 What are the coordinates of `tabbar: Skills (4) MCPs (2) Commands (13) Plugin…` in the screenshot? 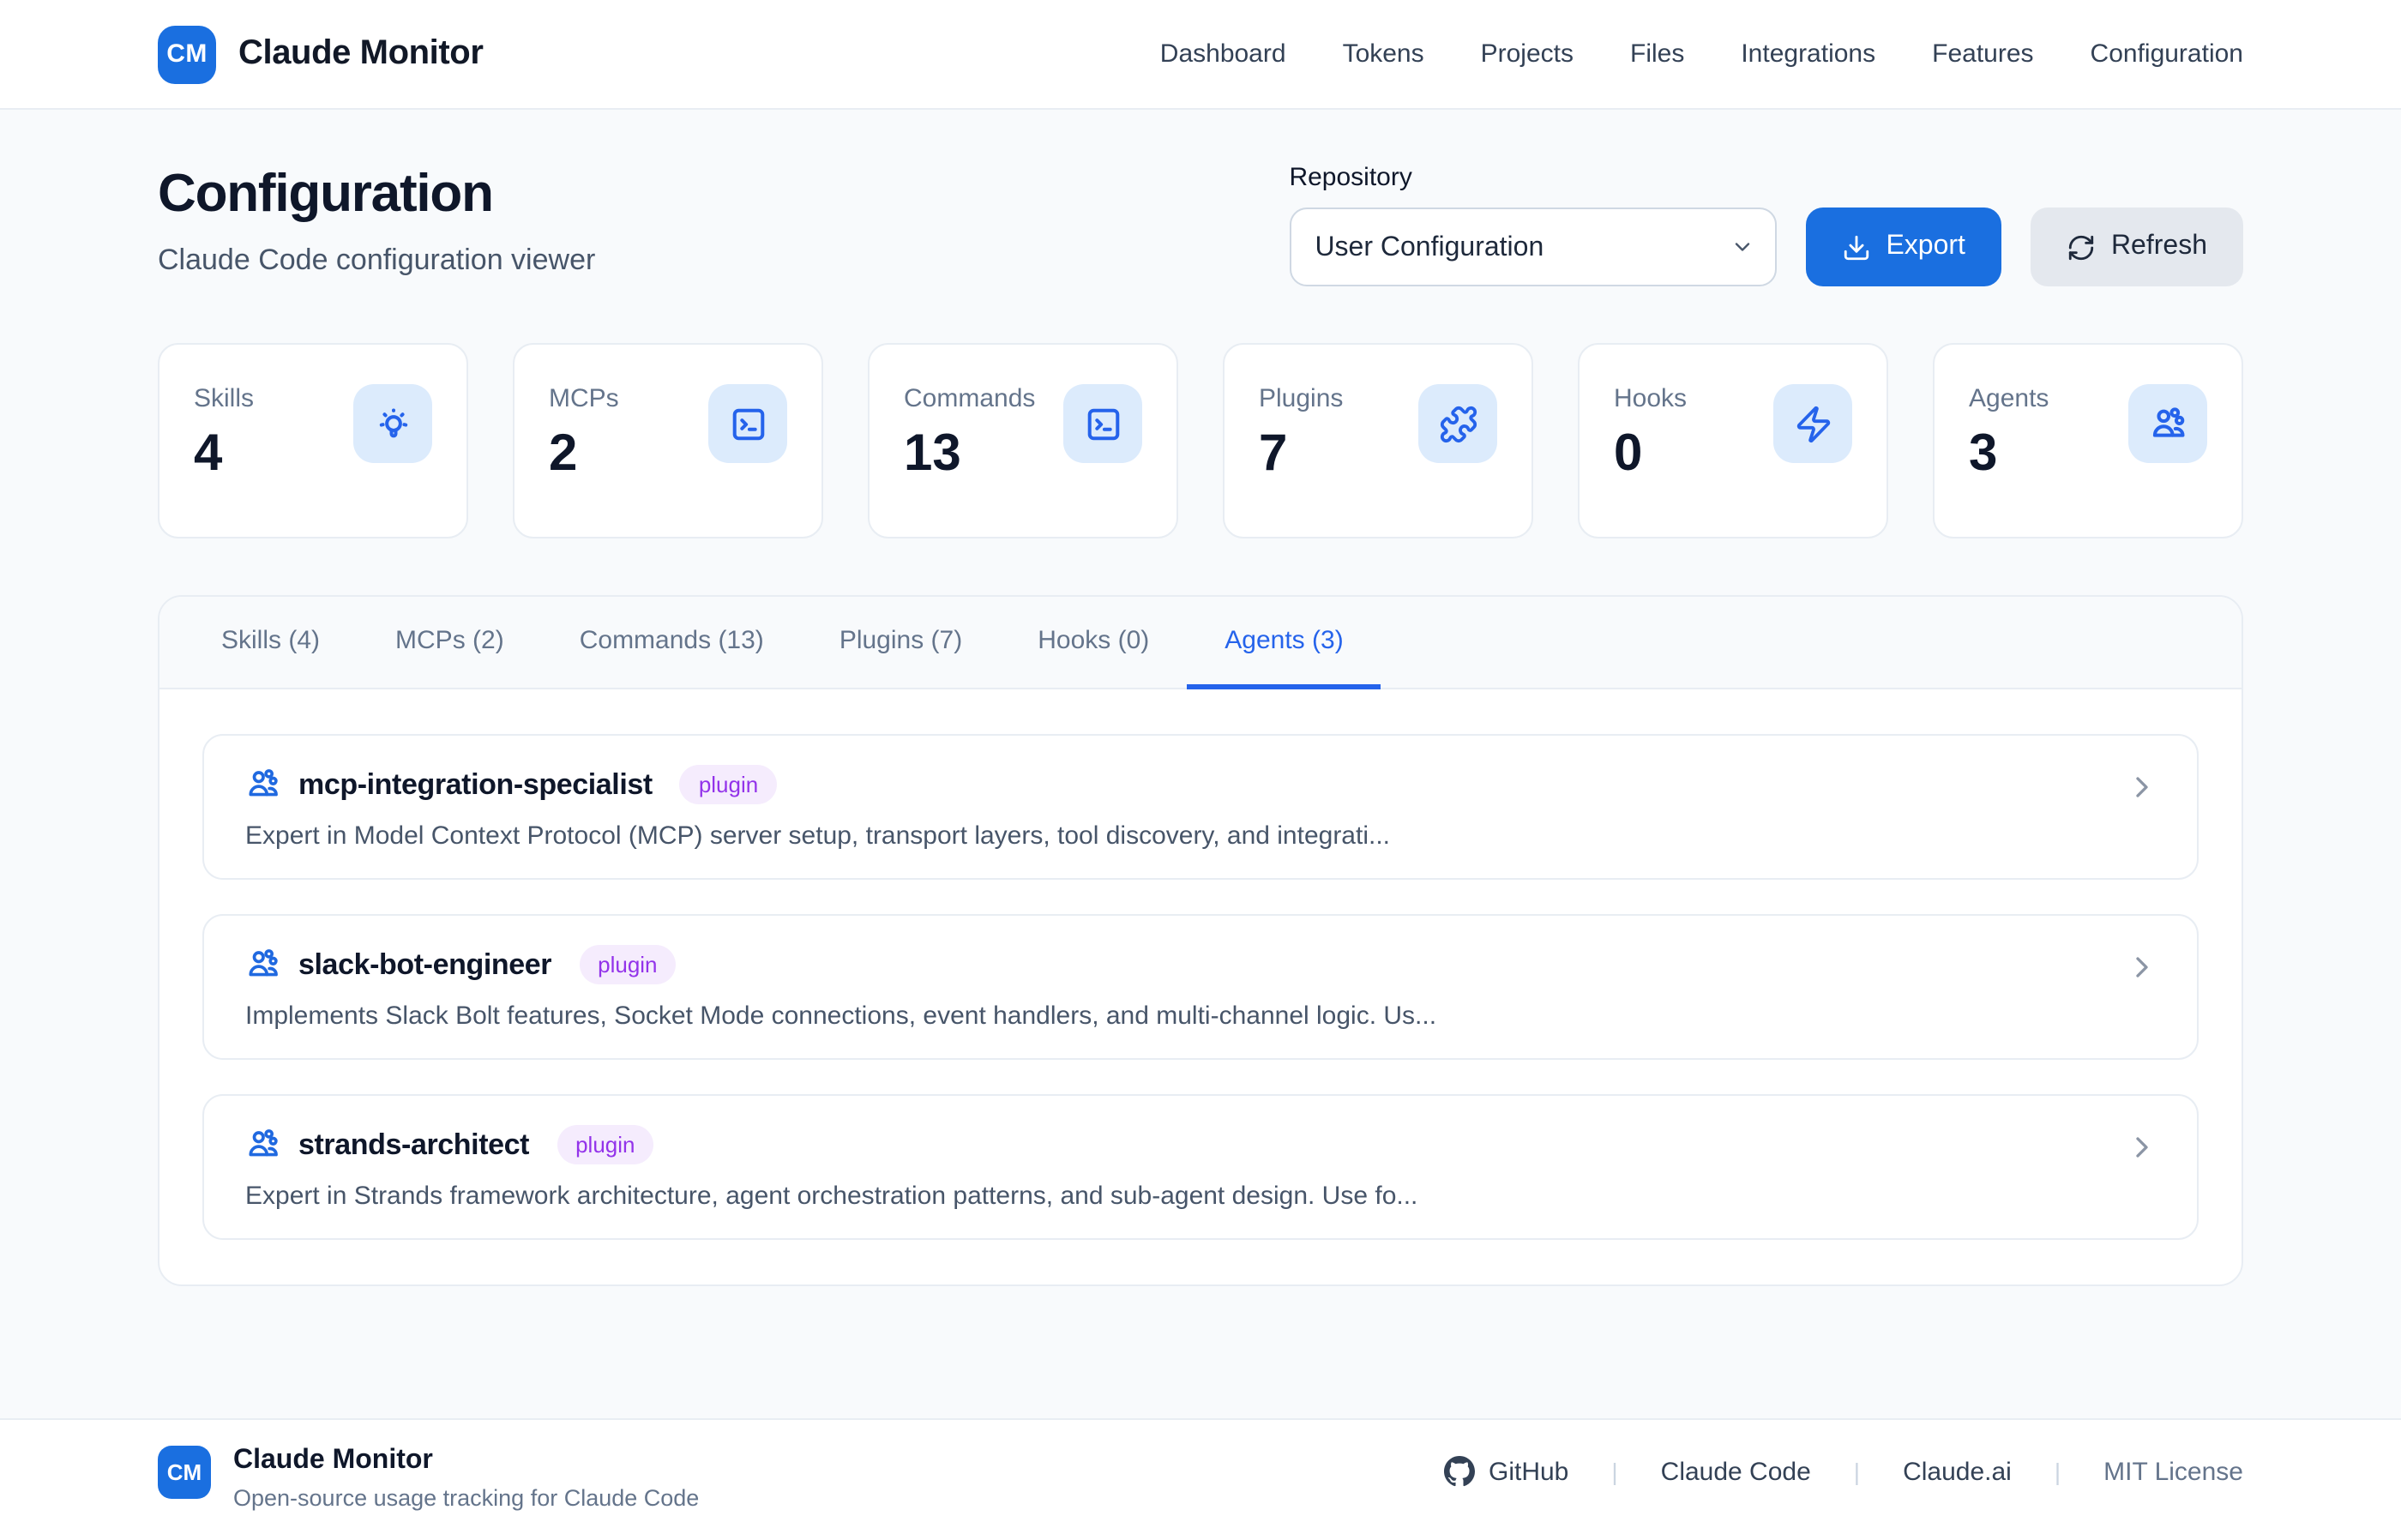 It's located at (1200, 643).